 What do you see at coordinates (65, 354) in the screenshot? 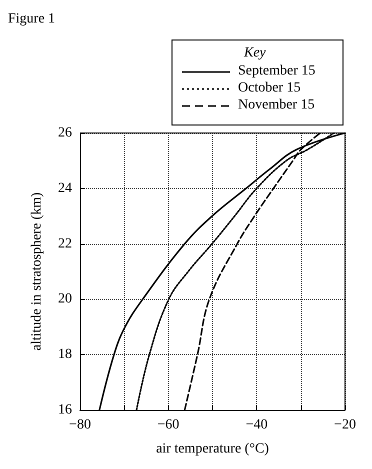
I see `y-tick-label: 18` at bounding box center [65, 354].